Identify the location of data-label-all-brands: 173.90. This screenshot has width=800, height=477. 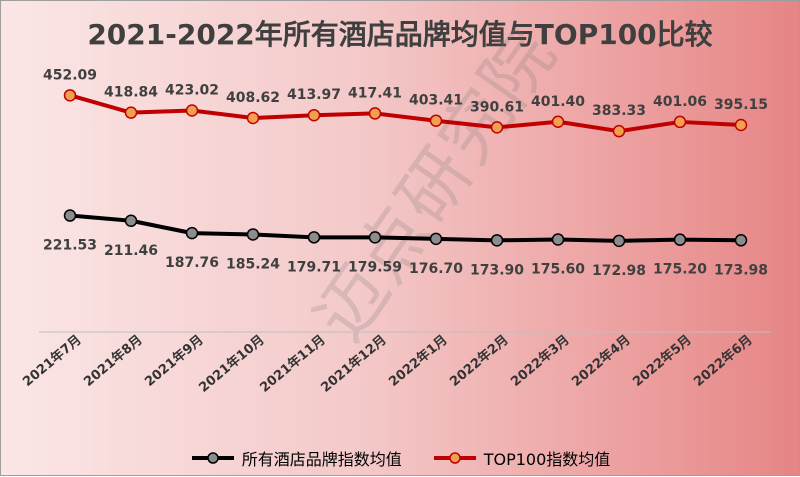
(497, 270).